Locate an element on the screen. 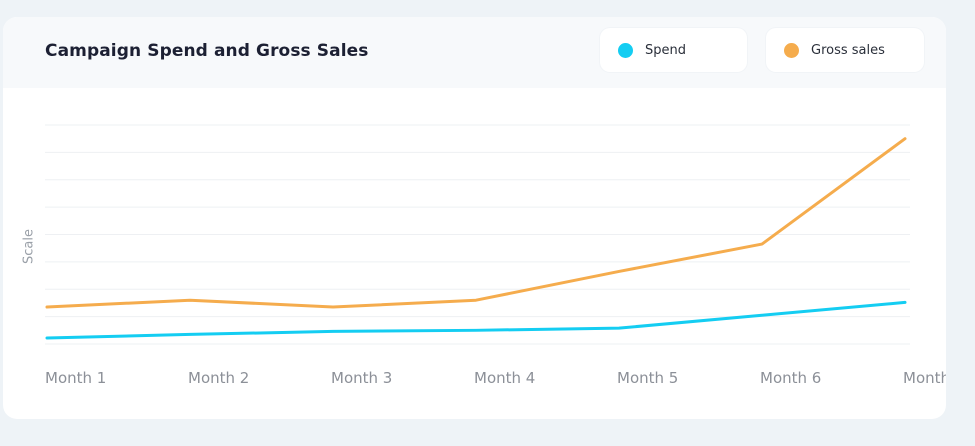 This screenshot has height=446, width=975. legend-label-gross-sales: Gross sales is located at coordinates (848, 50).